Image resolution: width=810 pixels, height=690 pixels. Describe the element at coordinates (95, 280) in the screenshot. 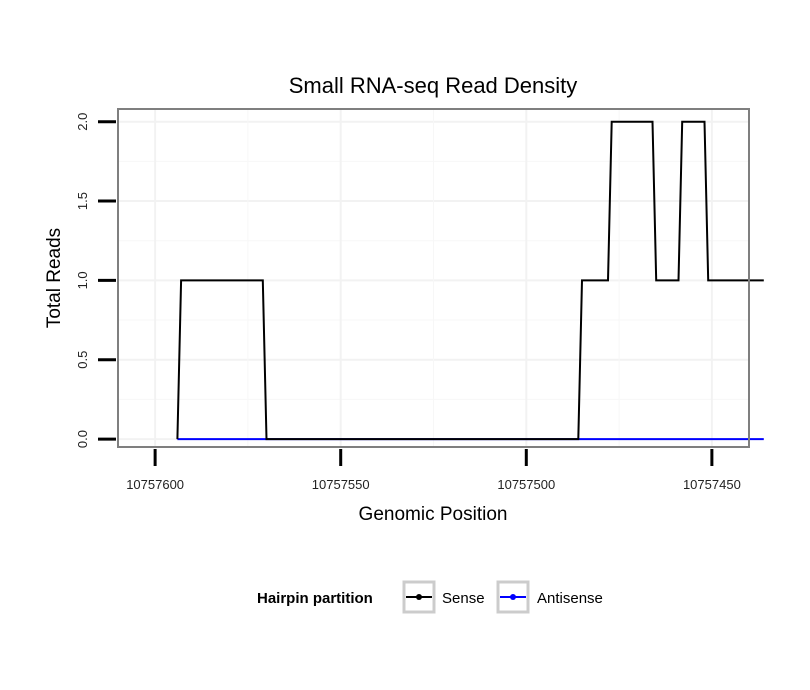

I see `y-axis: 0.0 0.5 1.0 1.5 2.0` at that location.